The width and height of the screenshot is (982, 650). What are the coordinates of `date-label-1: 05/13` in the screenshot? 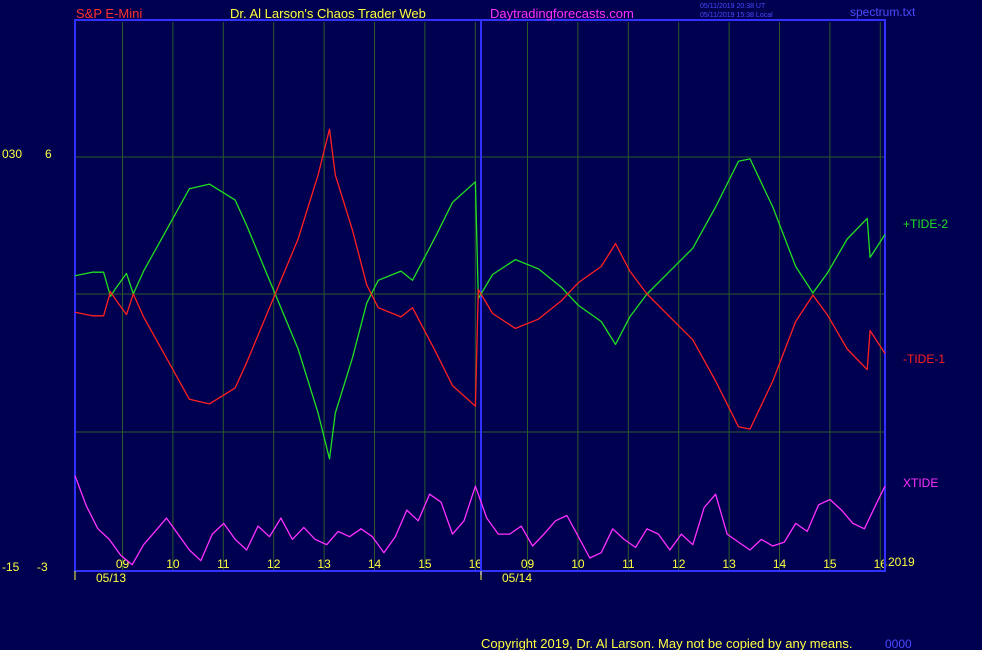 It's located at (111, 578).